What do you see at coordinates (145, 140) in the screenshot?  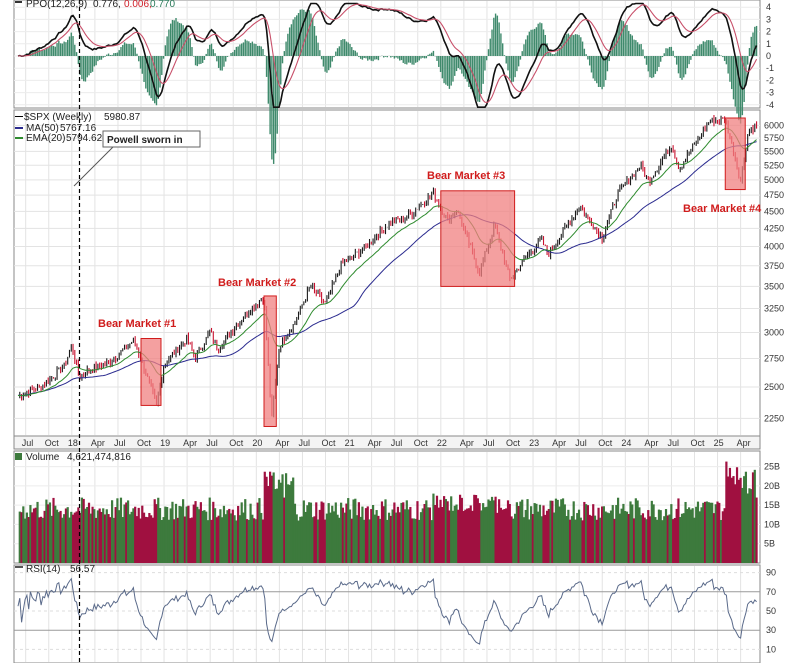 I see `powell-callout-text: Powell sworn in` at bounding box center [145, 140].